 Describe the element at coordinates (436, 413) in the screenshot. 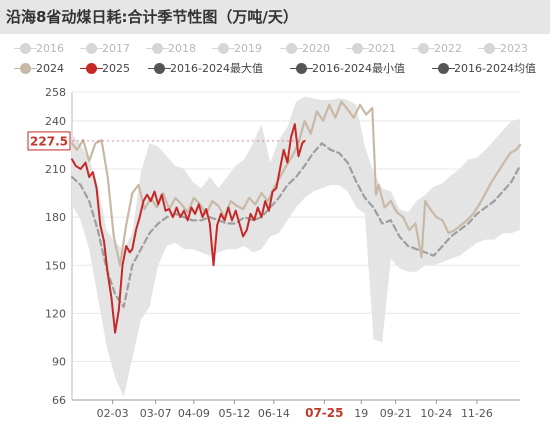

I see `x-tick-label: 10-24` at that location.